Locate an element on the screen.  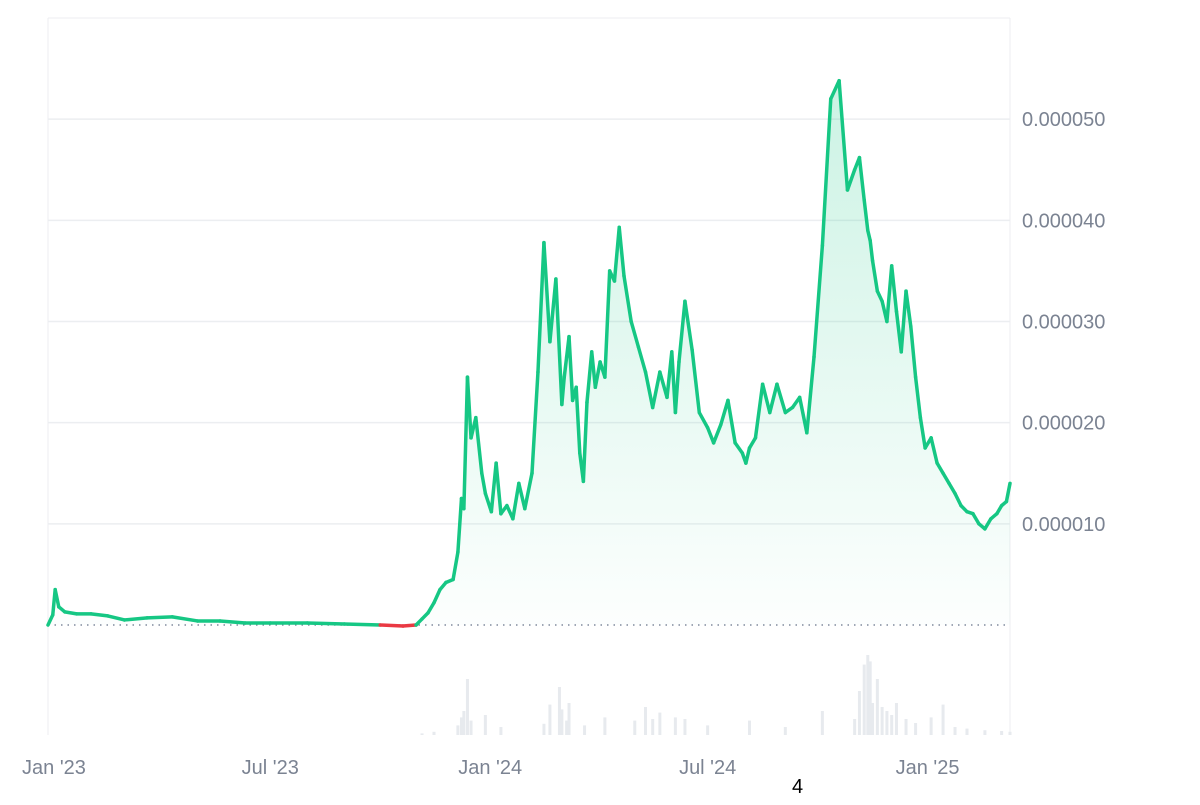
footer-label: 4 is located at coordinates (798, 787).